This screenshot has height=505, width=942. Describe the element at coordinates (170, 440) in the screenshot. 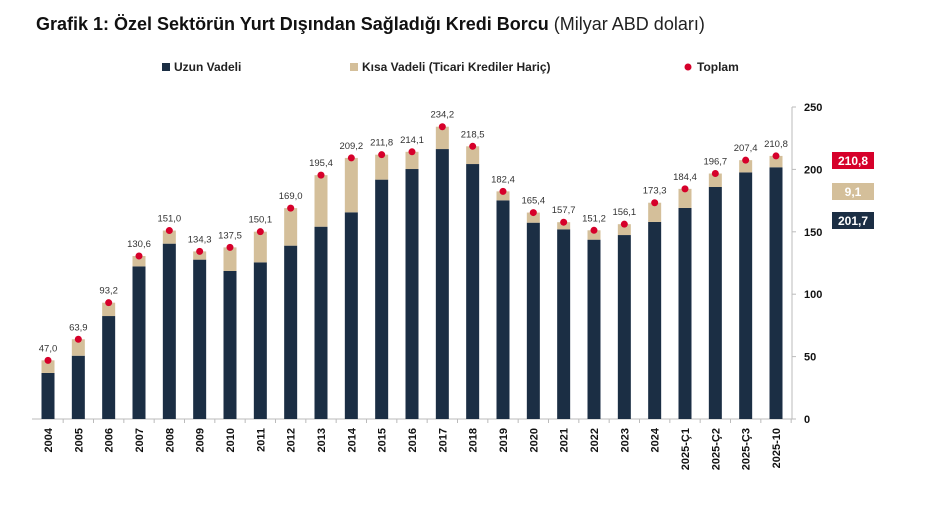

I see `x-tick-label: 2008` at that location.